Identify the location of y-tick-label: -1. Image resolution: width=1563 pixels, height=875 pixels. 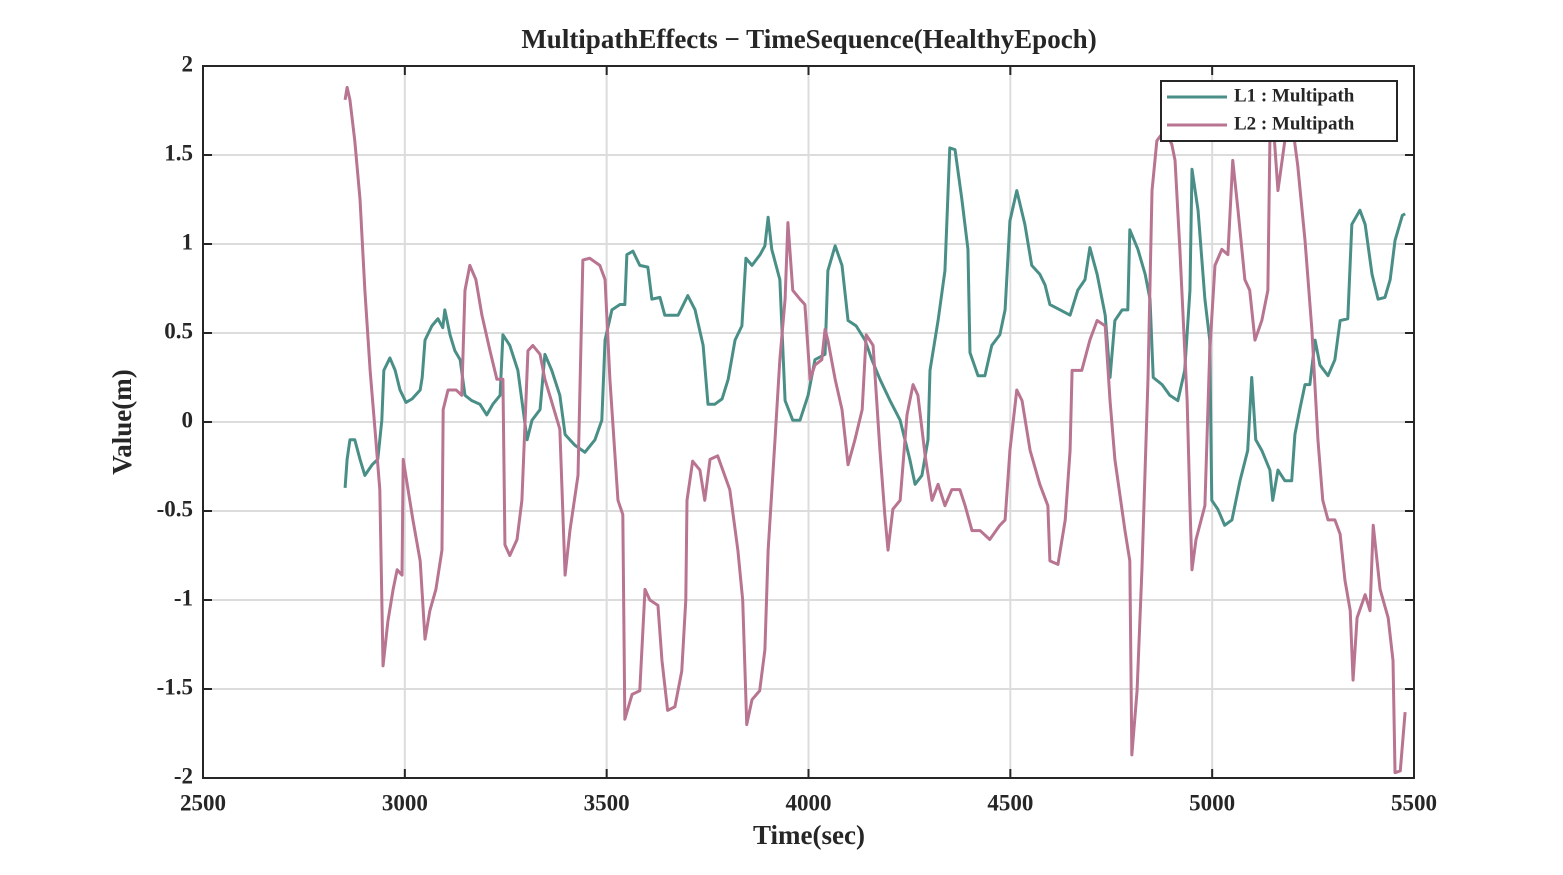
(183, 597).